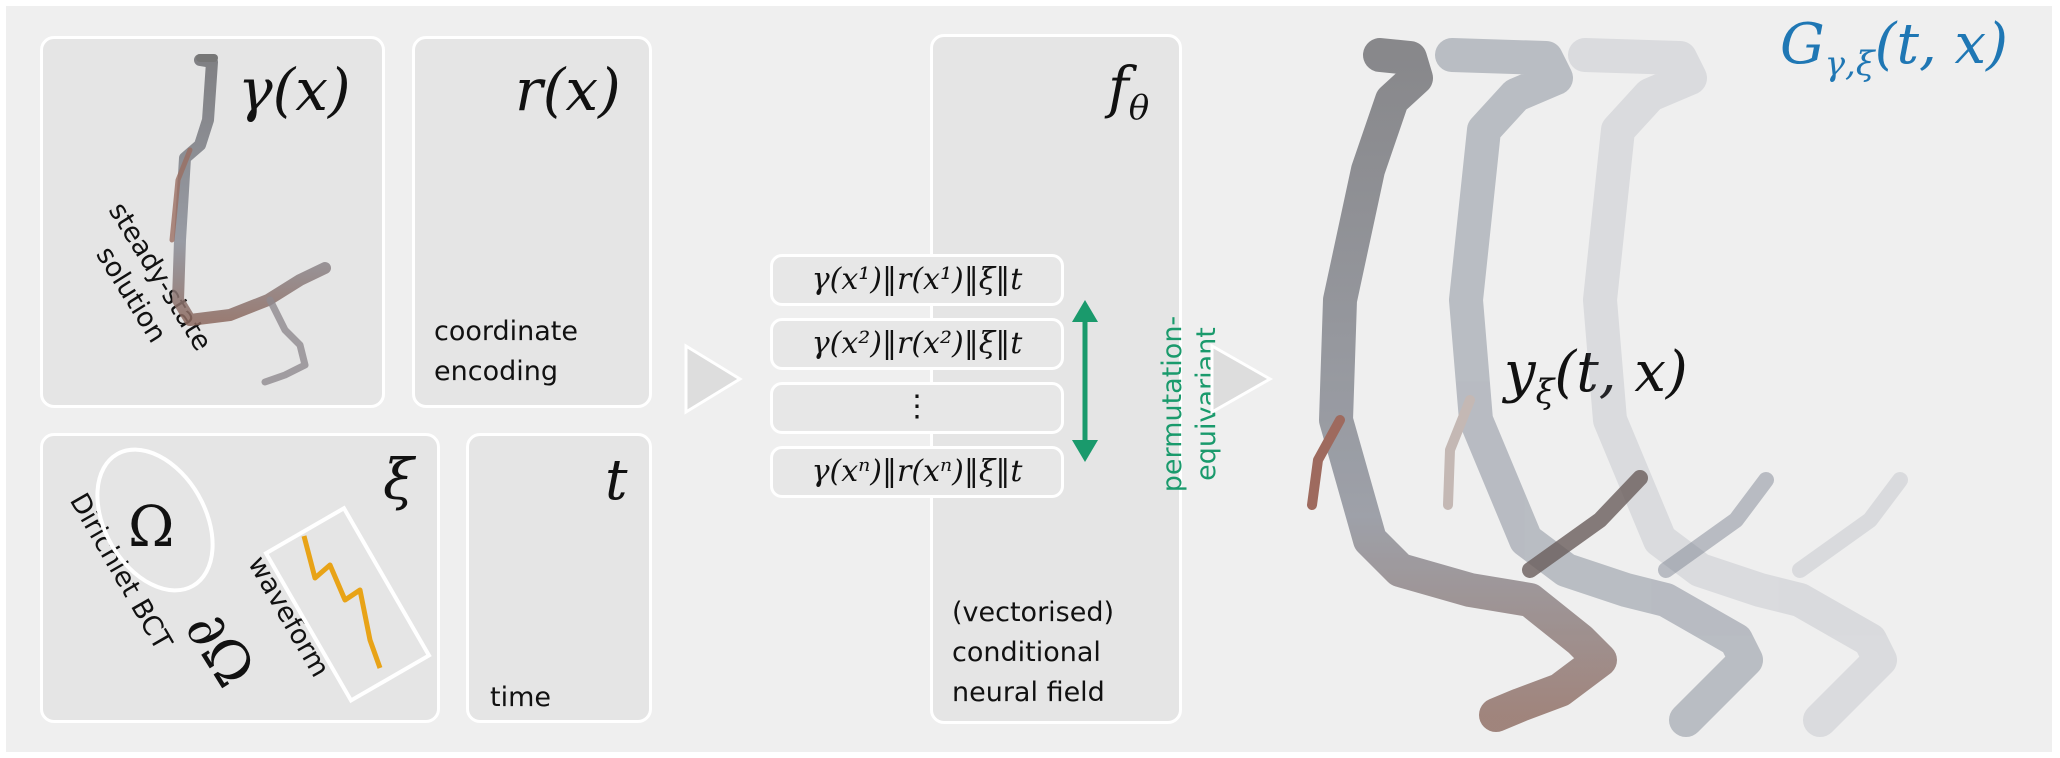 This screenshot has height=758, width=2060. Describe the element at coordinates (713, 379) in the screenshot. I see `arrow-to-f` at that location.